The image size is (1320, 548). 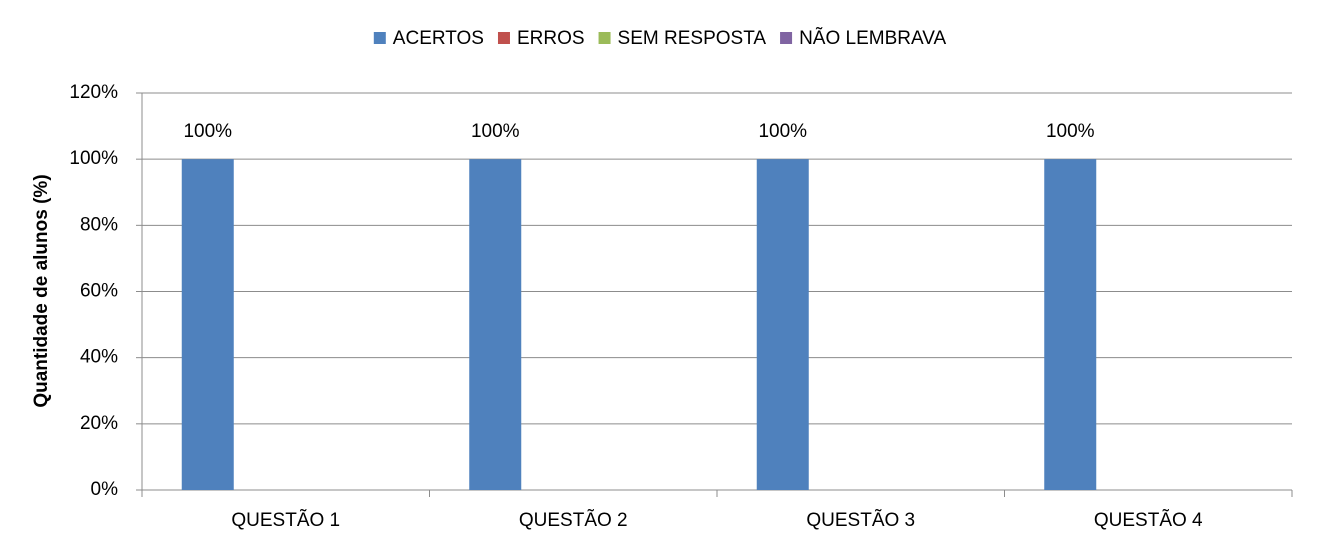 I want to click on y-tick-label: 60%, so click(x=99, y=291).